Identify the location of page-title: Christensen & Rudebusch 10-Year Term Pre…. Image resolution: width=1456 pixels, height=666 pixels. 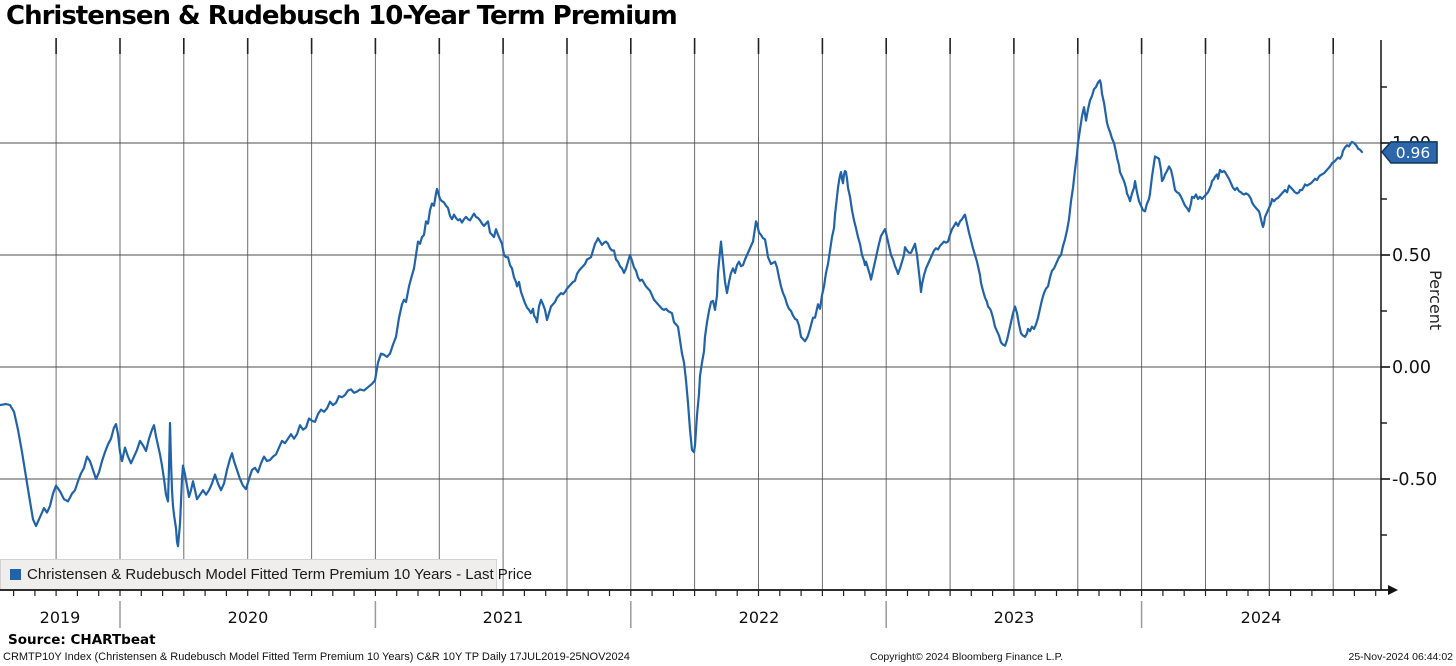
(342, 16).